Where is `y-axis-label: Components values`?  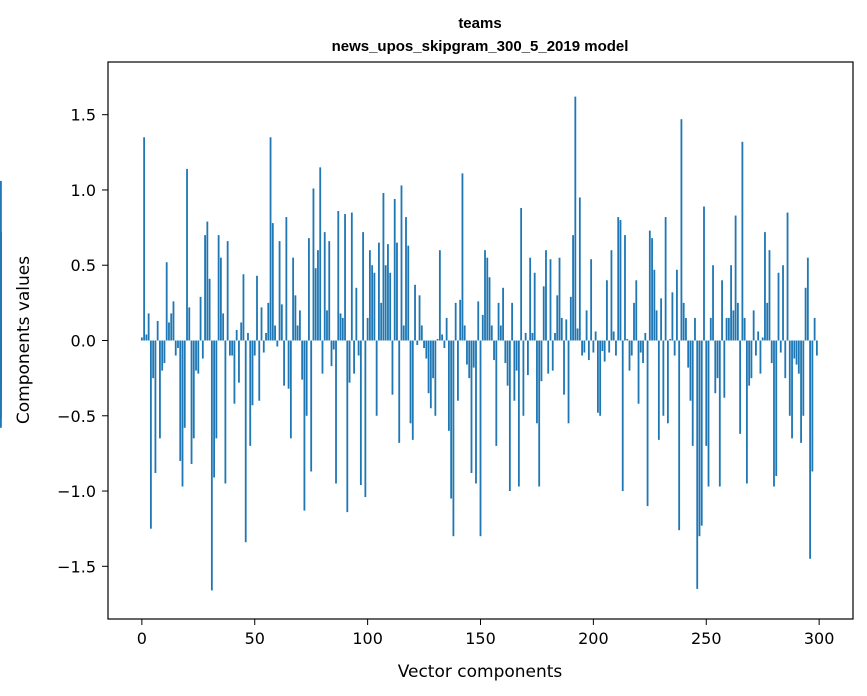
y-axis-label: Components values is located at coordinates (24, 340).